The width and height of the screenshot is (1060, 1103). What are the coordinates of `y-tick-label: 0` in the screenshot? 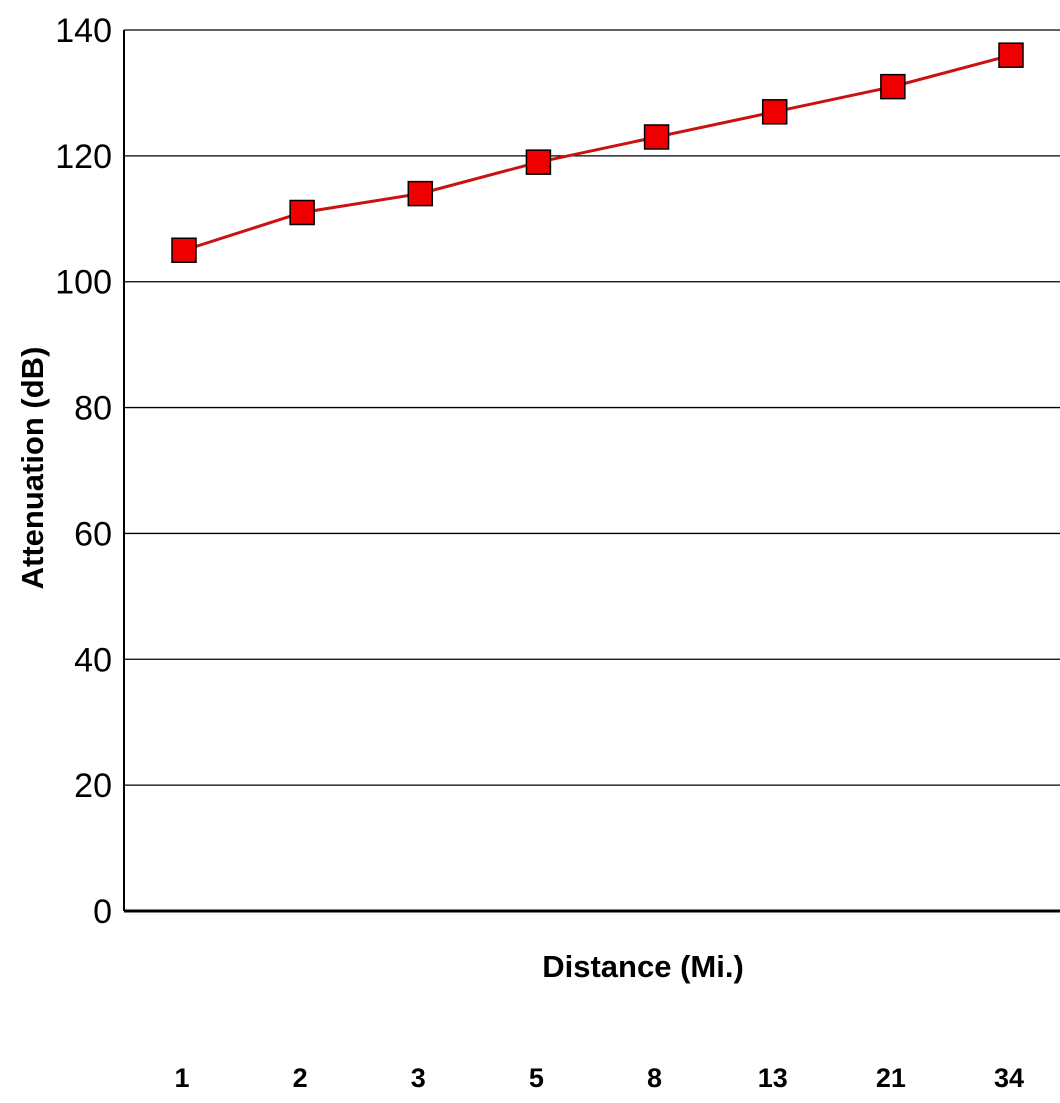 It's located at (102, 912).